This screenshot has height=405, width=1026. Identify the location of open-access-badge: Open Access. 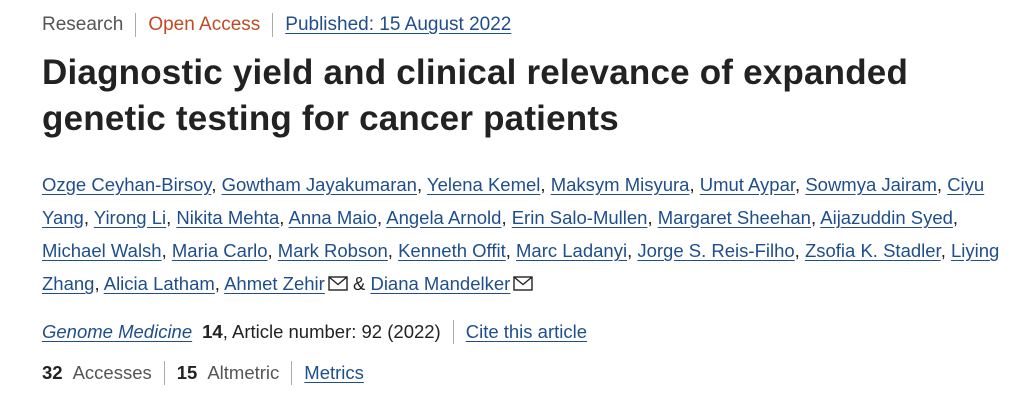
(204, 24).